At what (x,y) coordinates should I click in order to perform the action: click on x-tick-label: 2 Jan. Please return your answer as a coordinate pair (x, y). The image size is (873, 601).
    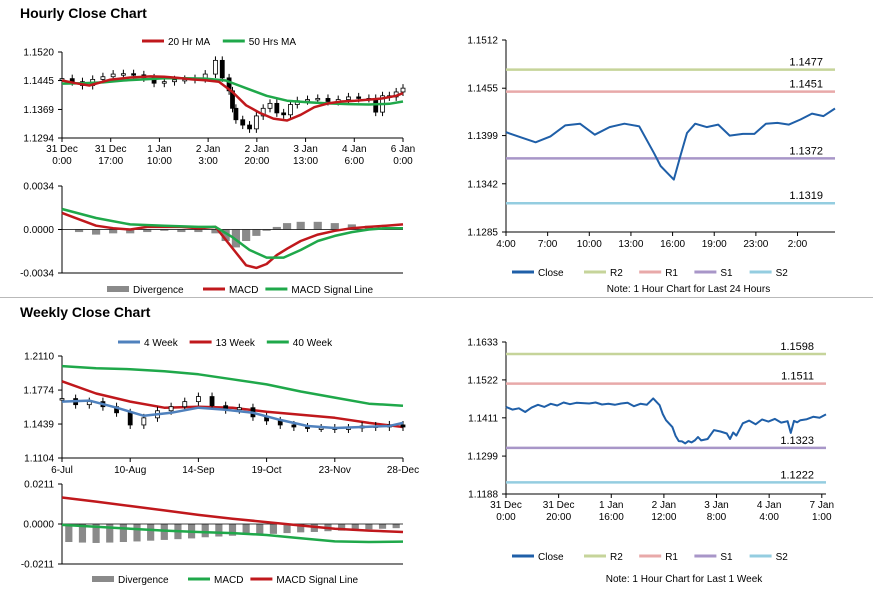
    Looking at the image, I should click on (208, 149).